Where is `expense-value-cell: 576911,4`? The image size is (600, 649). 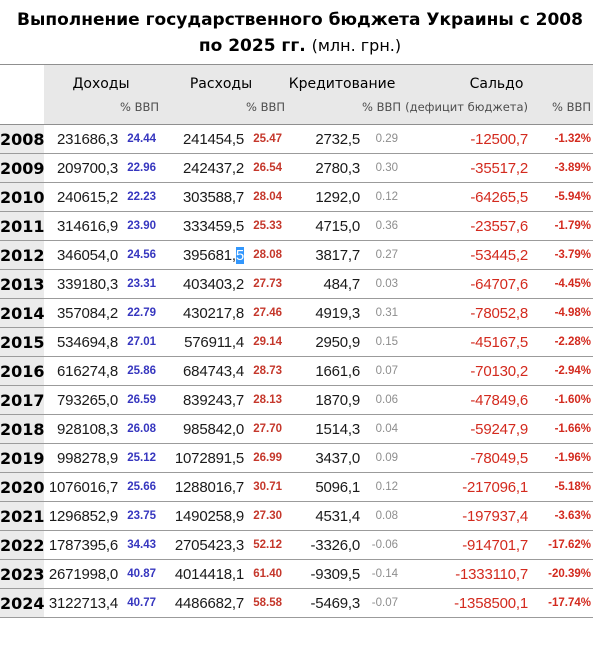 expense-value-cell: 576911,4 is located at coordinates (202, 342).